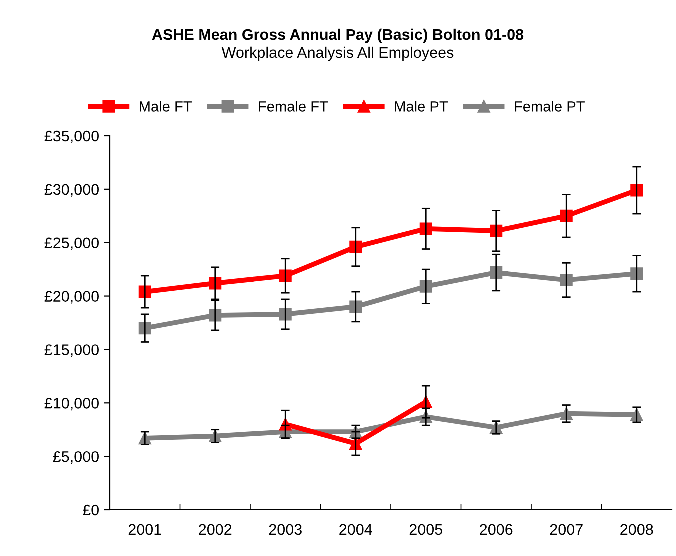 This screenshot has height=556, width=676. What do you see at coordinates (285, 530) in the screenshot?
I see `x-tick-label: 2003` at bounding box center [285, 530].